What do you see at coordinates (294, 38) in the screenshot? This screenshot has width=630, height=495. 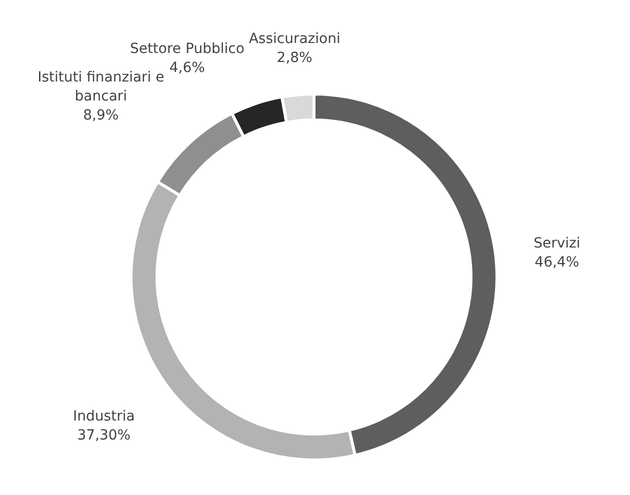 I see `slice-label: Assicurazioni` at bounding box center [294, 38].